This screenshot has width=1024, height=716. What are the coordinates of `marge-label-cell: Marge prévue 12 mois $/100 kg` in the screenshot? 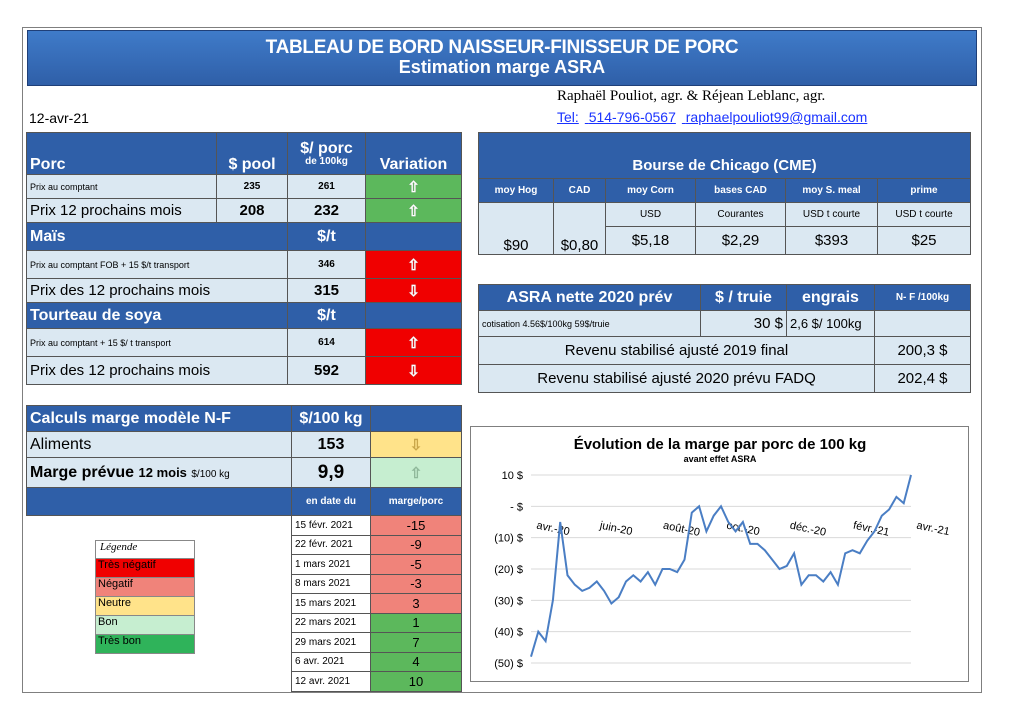 It's located at (159, 472).